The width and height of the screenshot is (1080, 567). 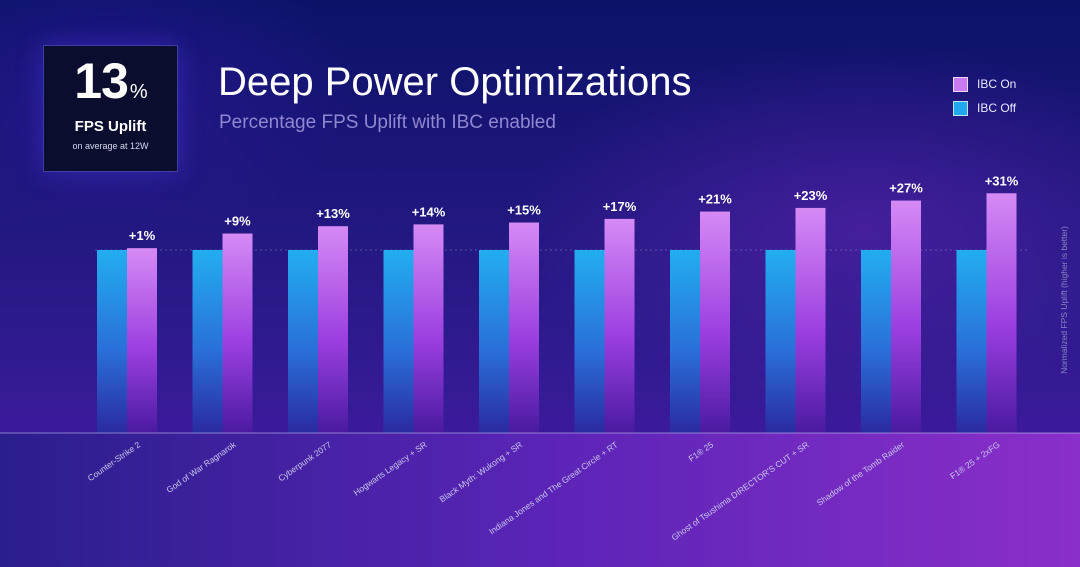 What do you see at coordinates (620, 206) in the screenshot?
I see `data-label: +17%` at bounding box center [620, 206].